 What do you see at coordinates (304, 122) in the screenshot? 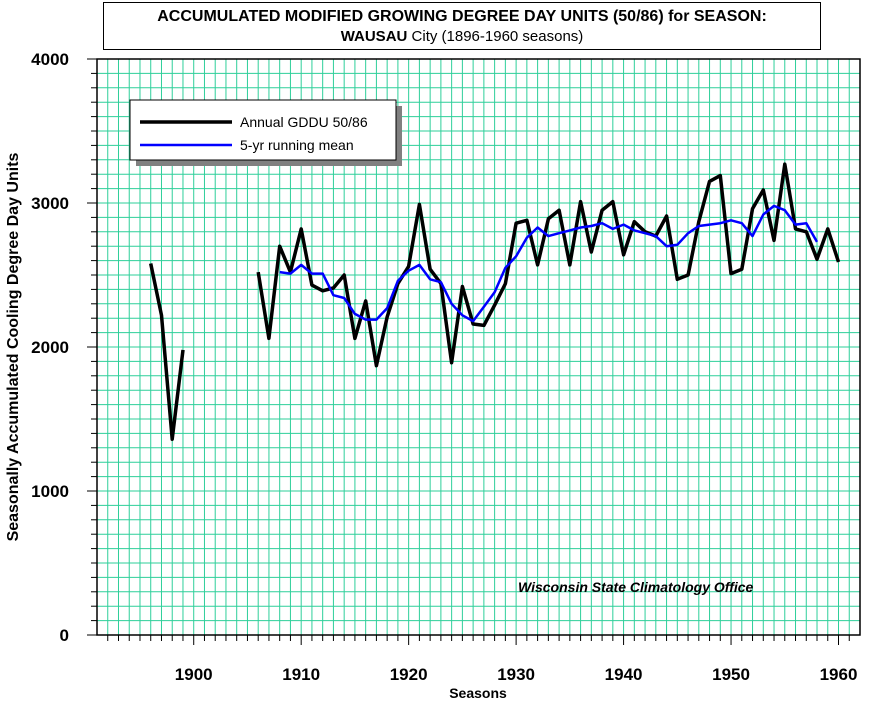
I see `legend-label-annual: Annual GDDU 50/86` at bounding box center [304, 122].